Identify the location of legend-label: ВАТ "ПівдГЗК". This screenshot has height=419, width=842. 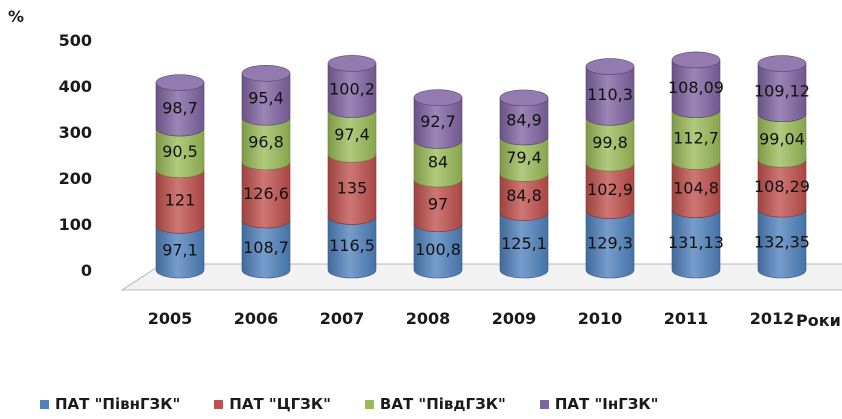
(442, 404).